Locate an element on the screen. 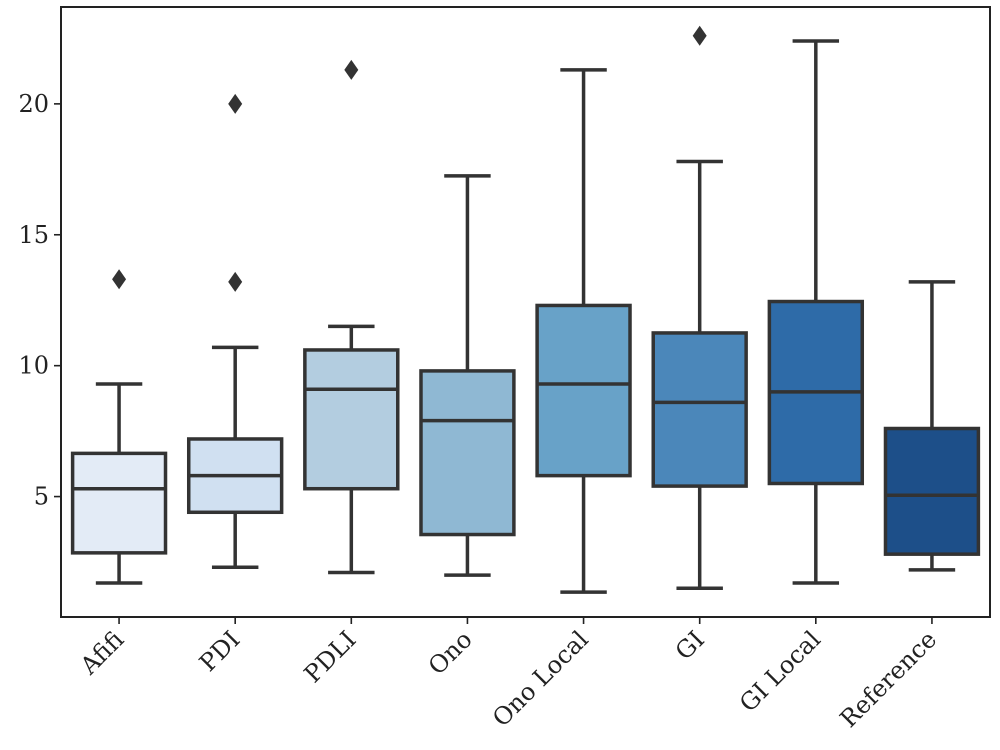 This screenshot has height=750, width=1000. box-pdli is located at coordinates (351, 317).